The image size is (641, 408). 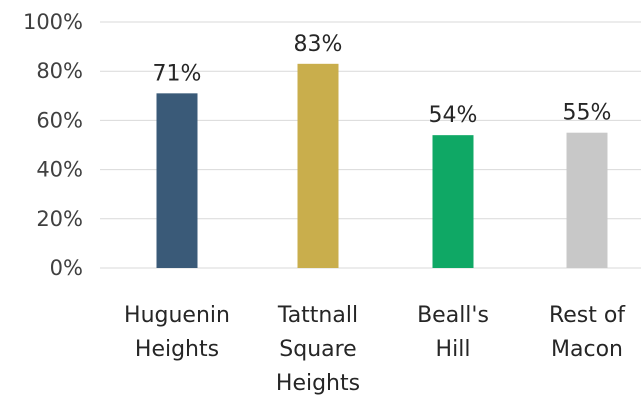 What do you see at coordinates (587, 349) in the screenshot?
I see `category-label-line: Macon` at bounding box center [587, 349].